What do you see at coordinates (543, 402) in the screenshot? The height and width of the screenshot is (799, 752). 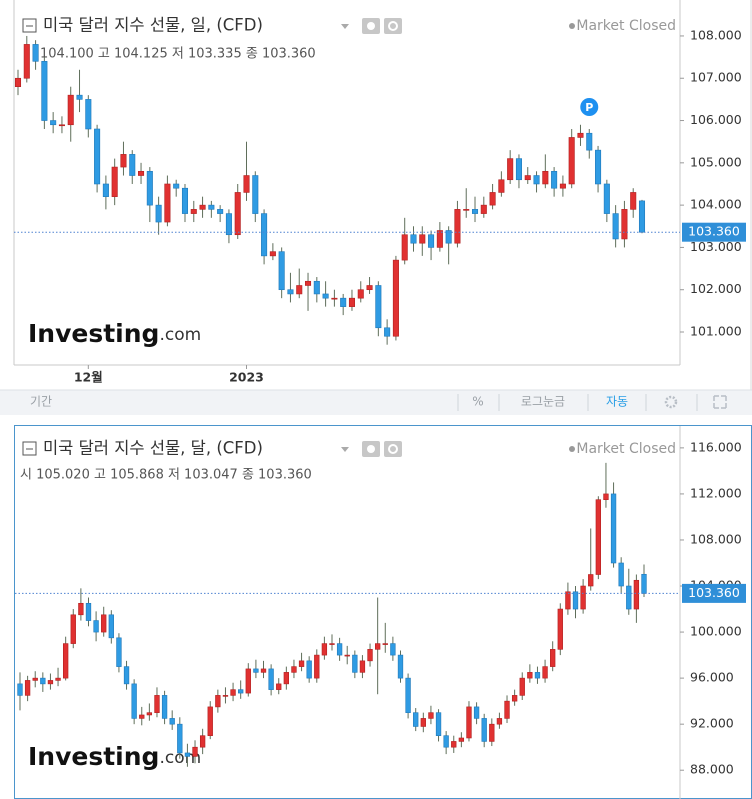 I see `toolbar-button: 로그눈금` at bounding box center [543, 402].